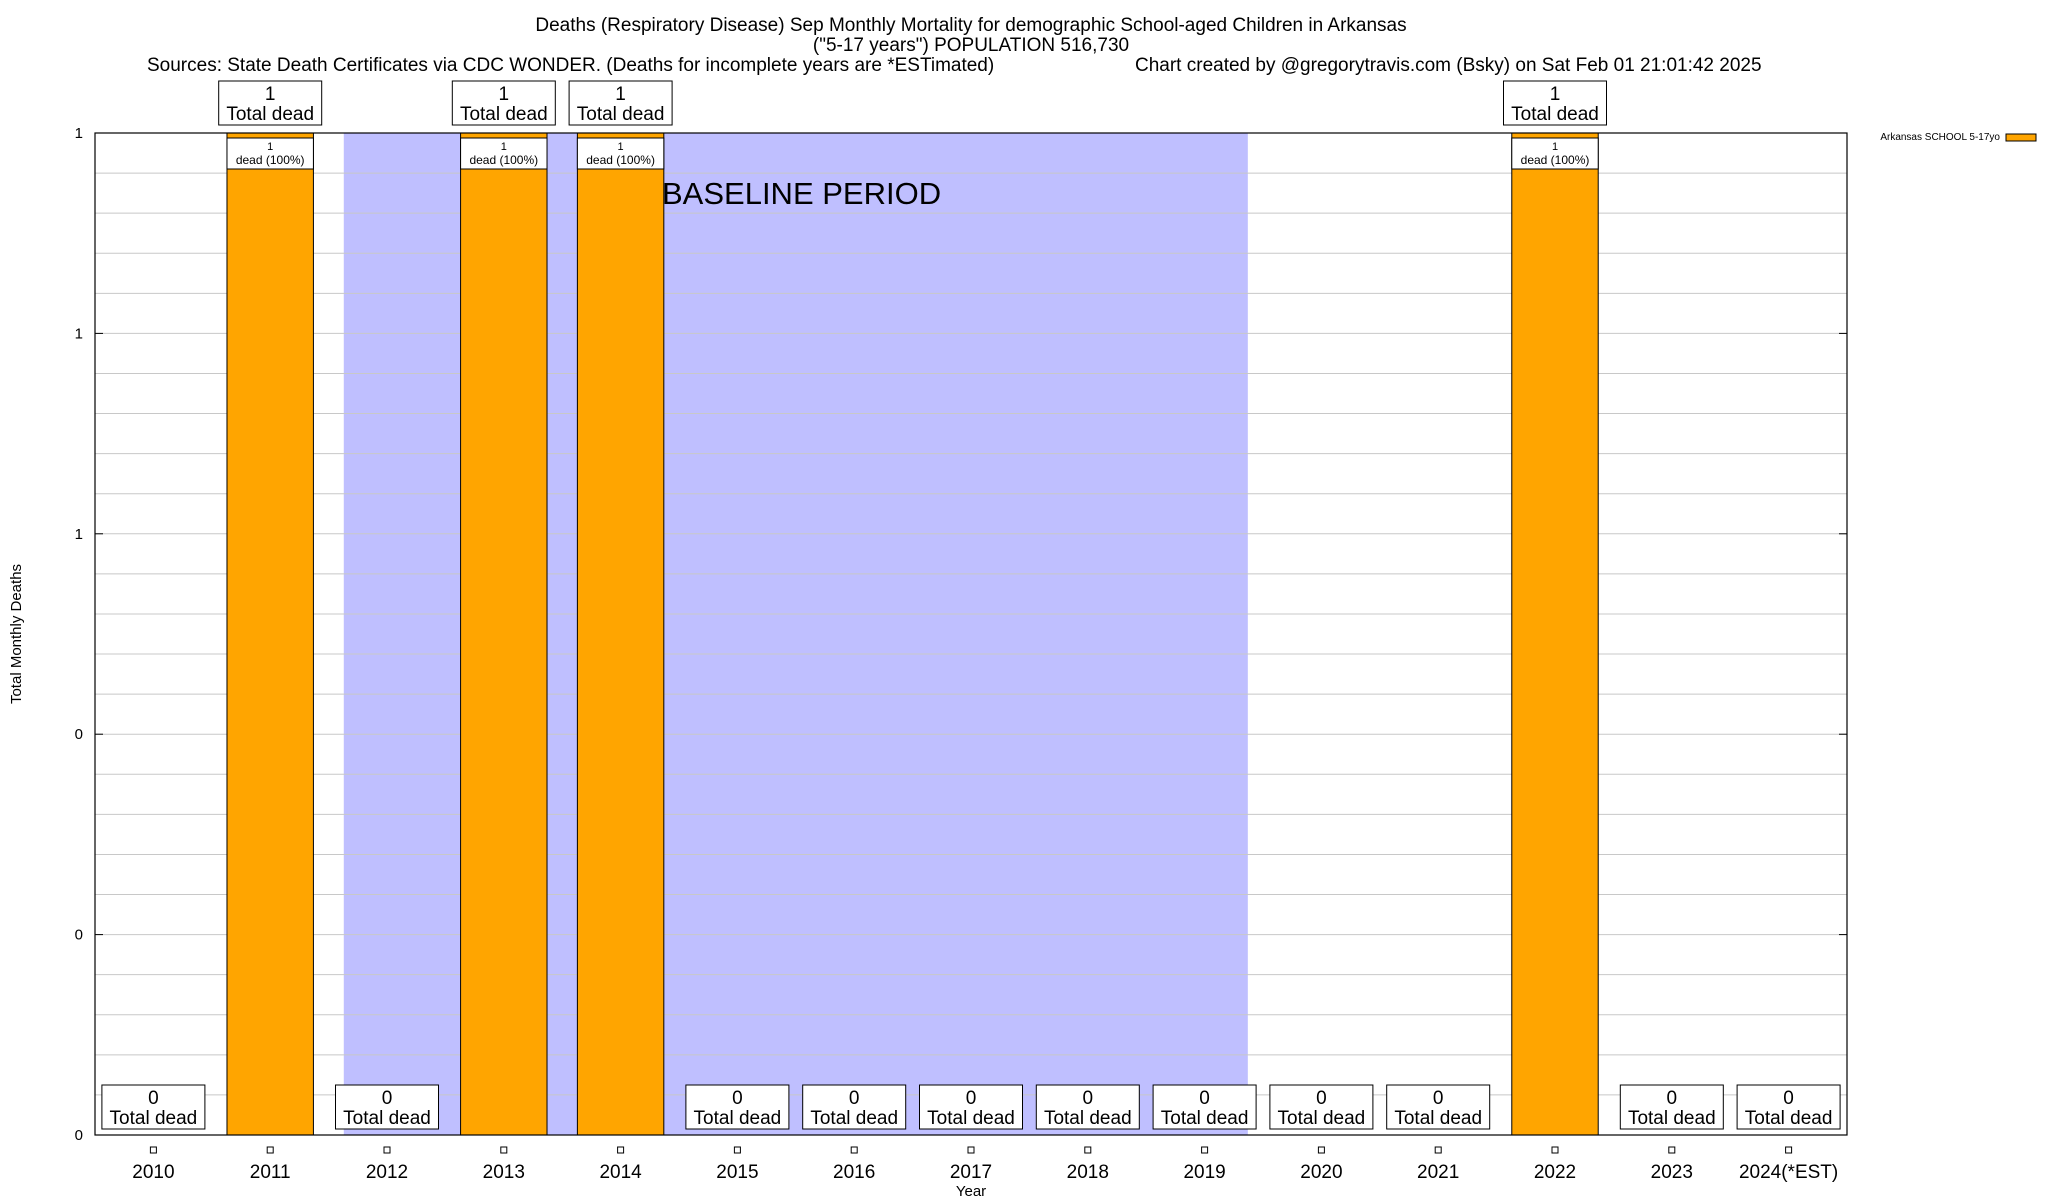 This screenshot has width=2048, height=1200. I want to click on x-tick-label: 2011, so click(270, 1172).